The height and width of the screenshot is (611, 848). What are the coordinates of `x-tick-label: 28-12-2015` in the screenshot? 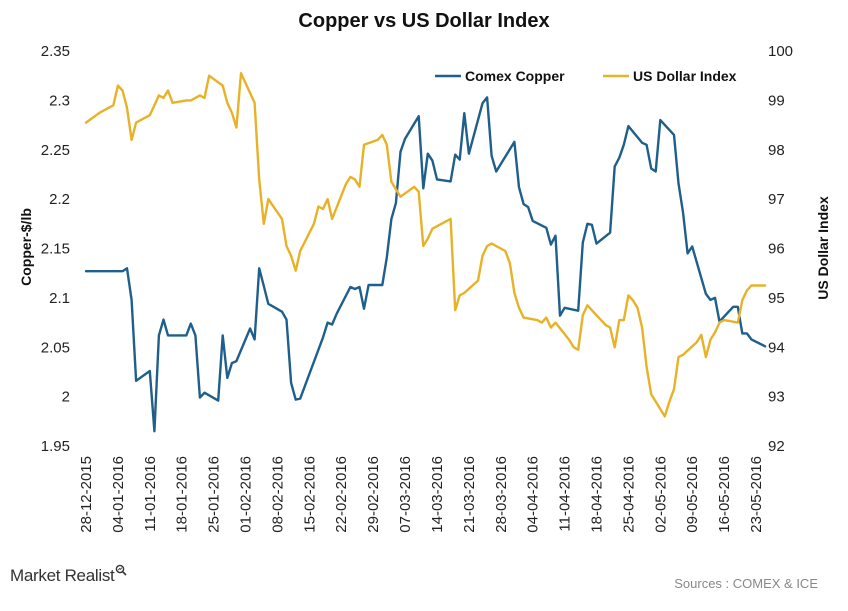 It's located at (86, 494).